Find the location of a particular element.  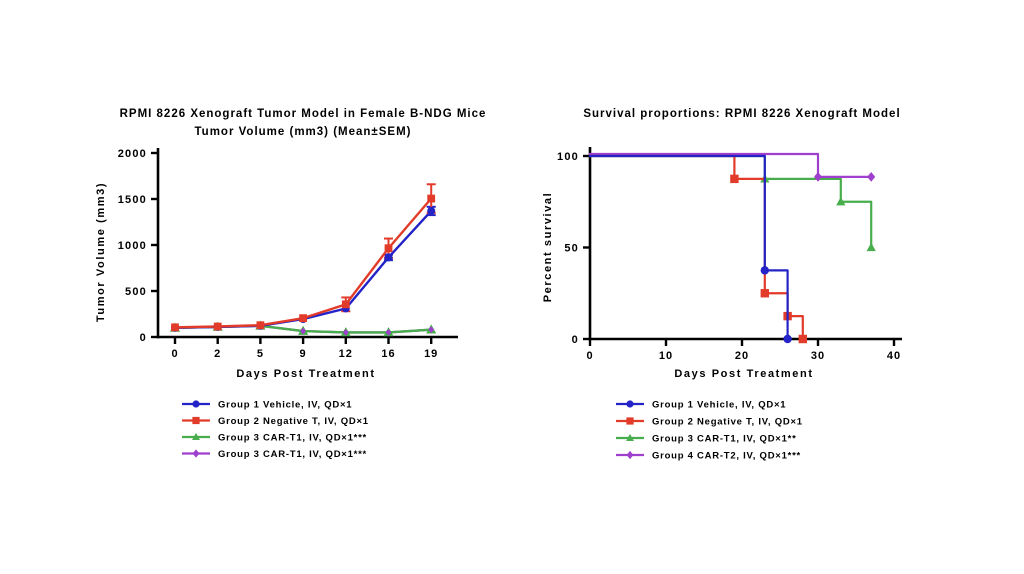

legend-item: Group 3 CAR-T1, IV, QD×1** is located at coordinates (706, 439).